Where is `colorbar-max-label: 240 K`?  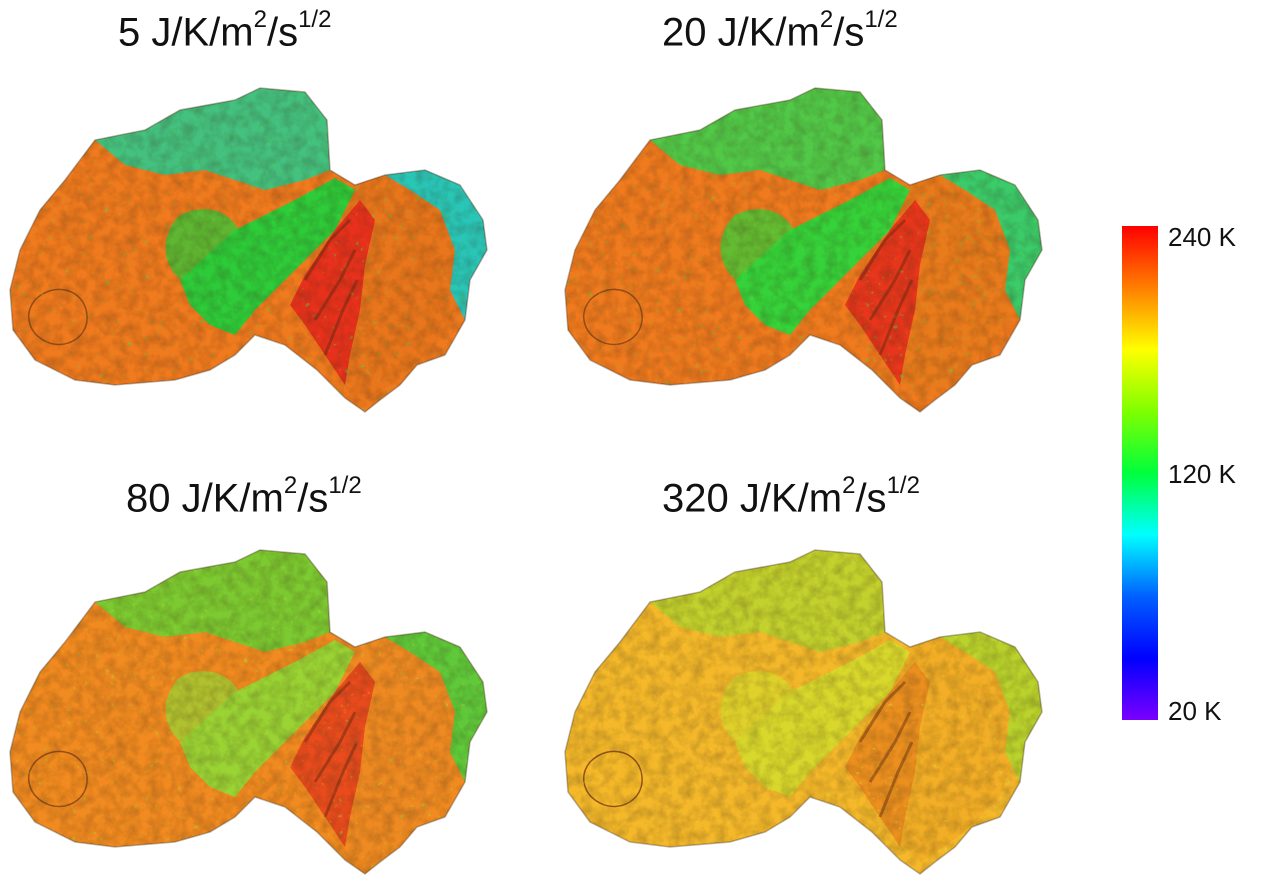
colorbar-max-label: 240 K is located at coordinates (1202, 237).